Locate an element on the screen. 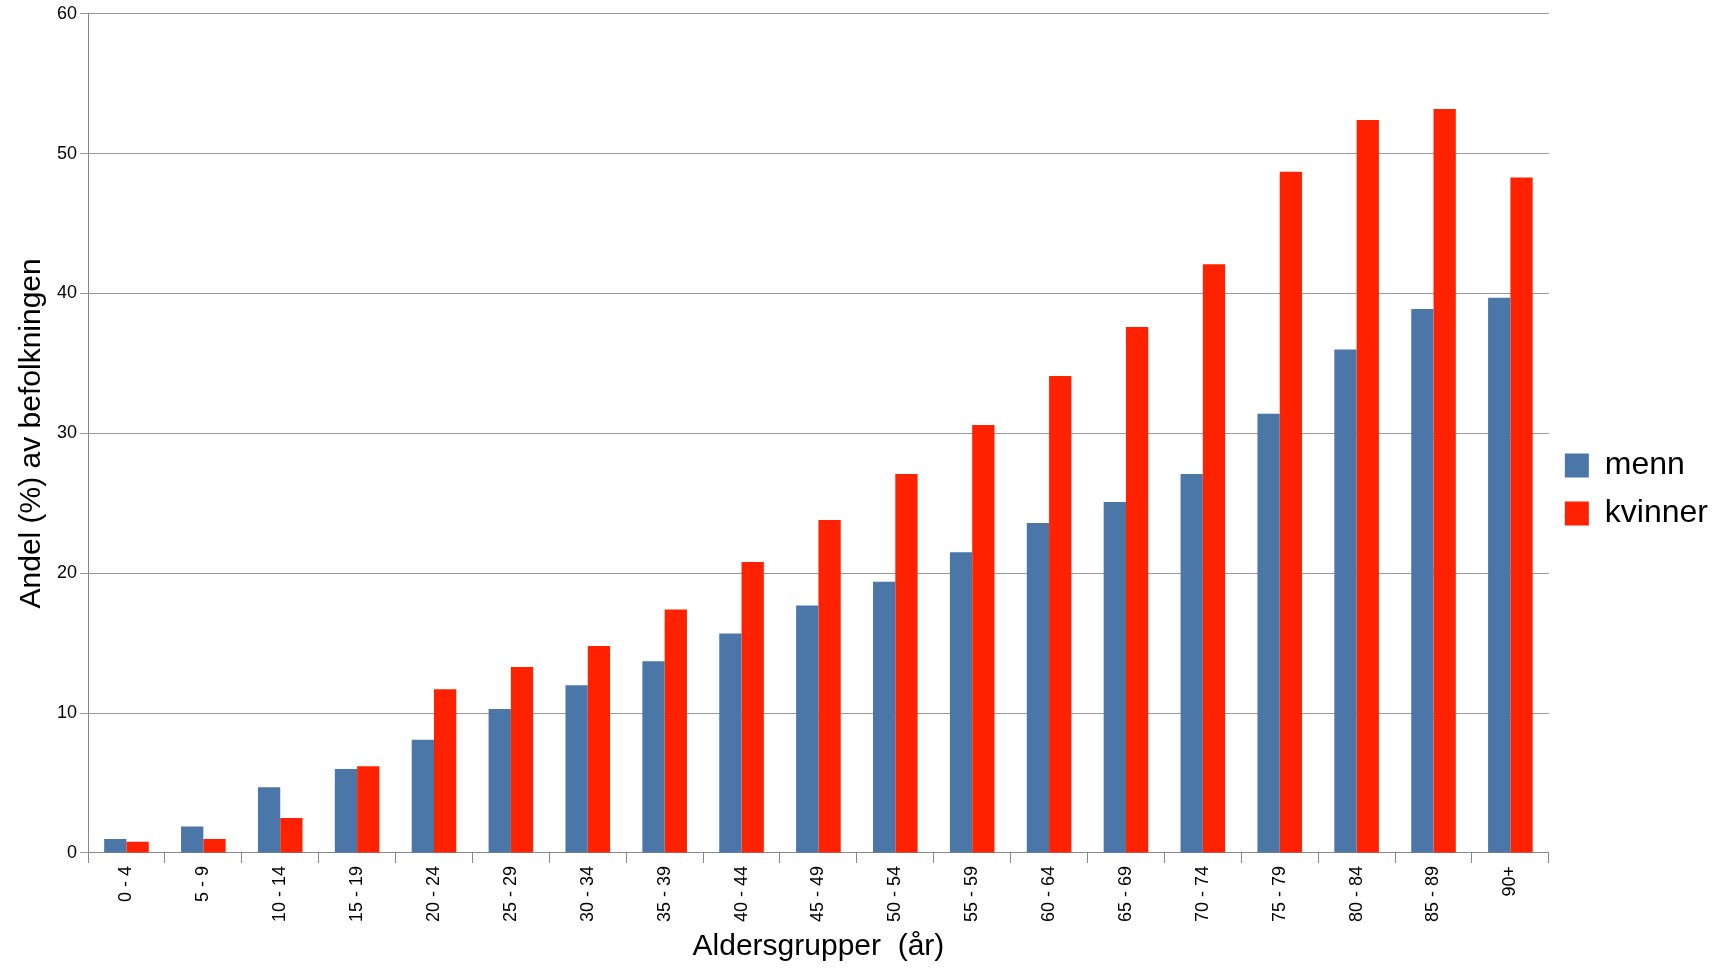 Image resolution: width=1728 pixels, height=979 pixels. x-tick-label: 20 - 24 is located at coordinates (432, 894).